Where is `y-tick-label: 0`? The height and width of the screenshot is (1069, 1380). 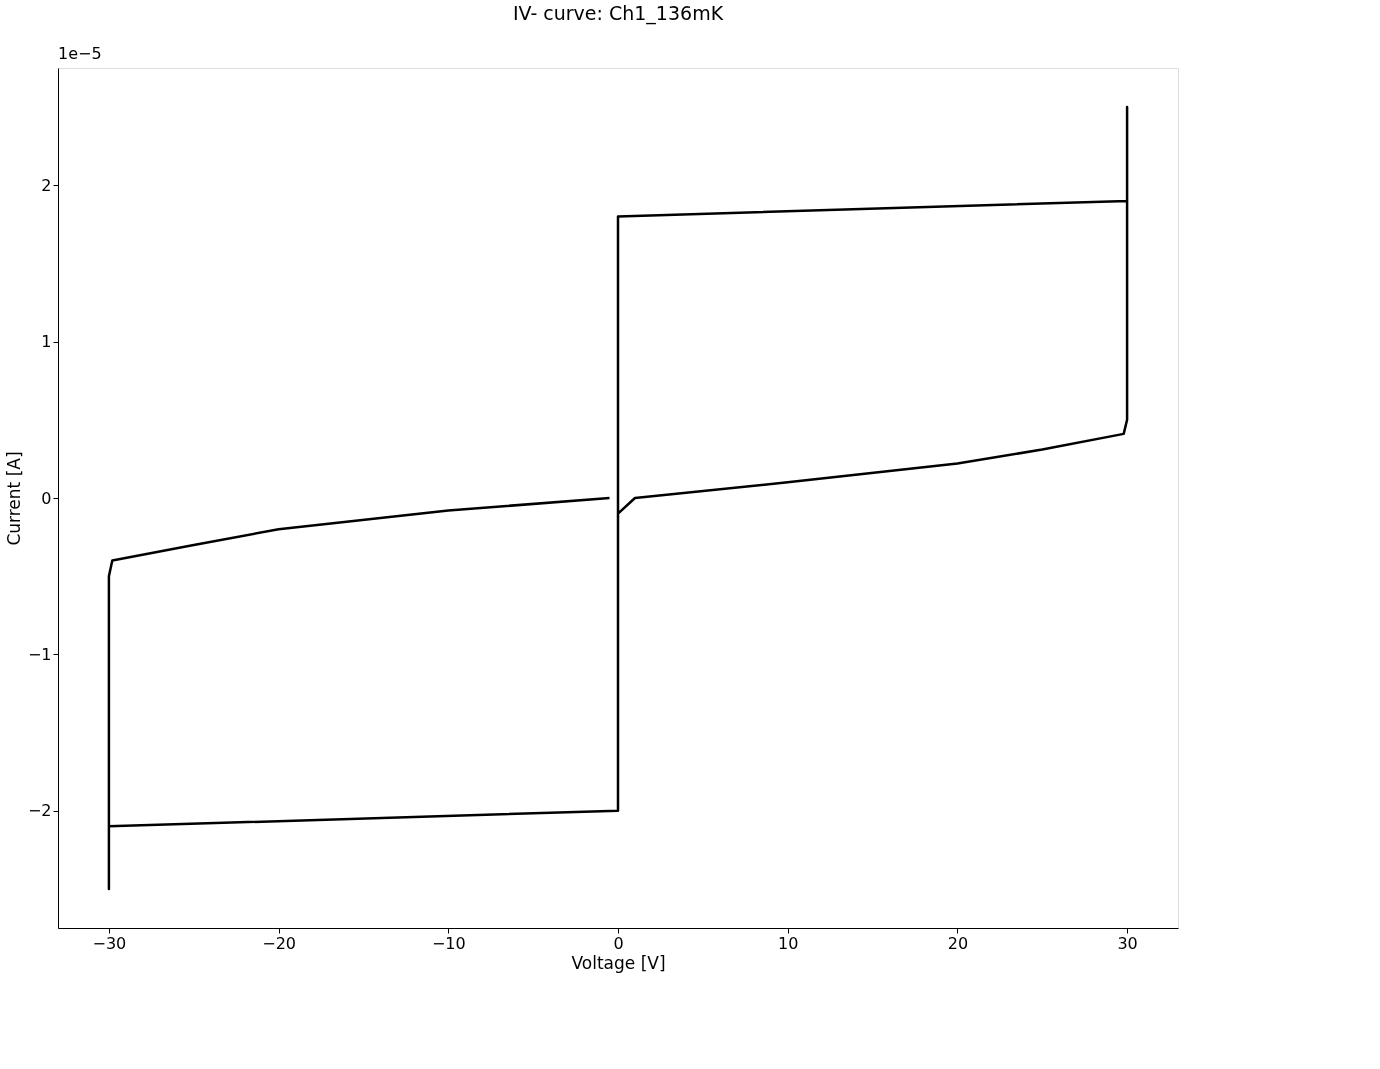
y-tick-label: 0 is located at coordinates (46, 498).